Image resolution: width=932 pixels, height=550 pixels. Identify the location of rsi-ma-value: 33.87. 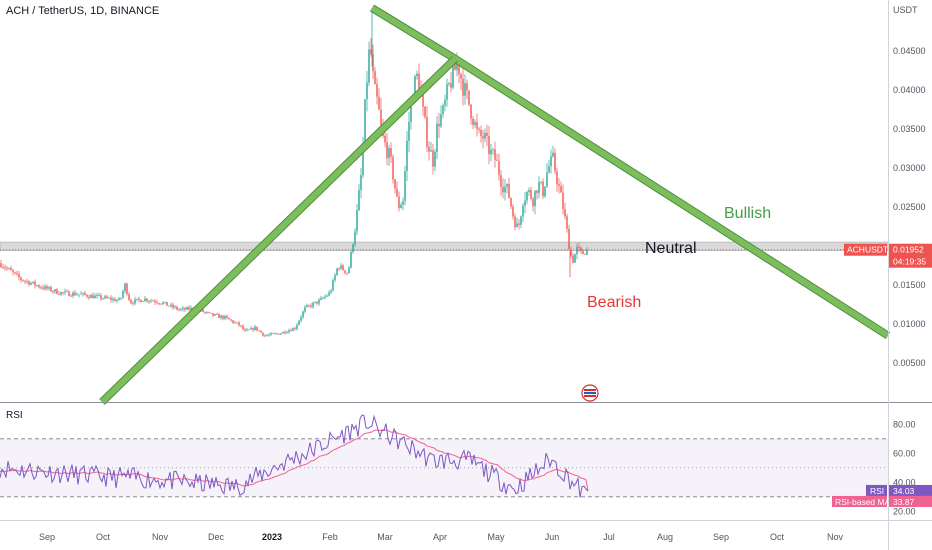
(904, 502).